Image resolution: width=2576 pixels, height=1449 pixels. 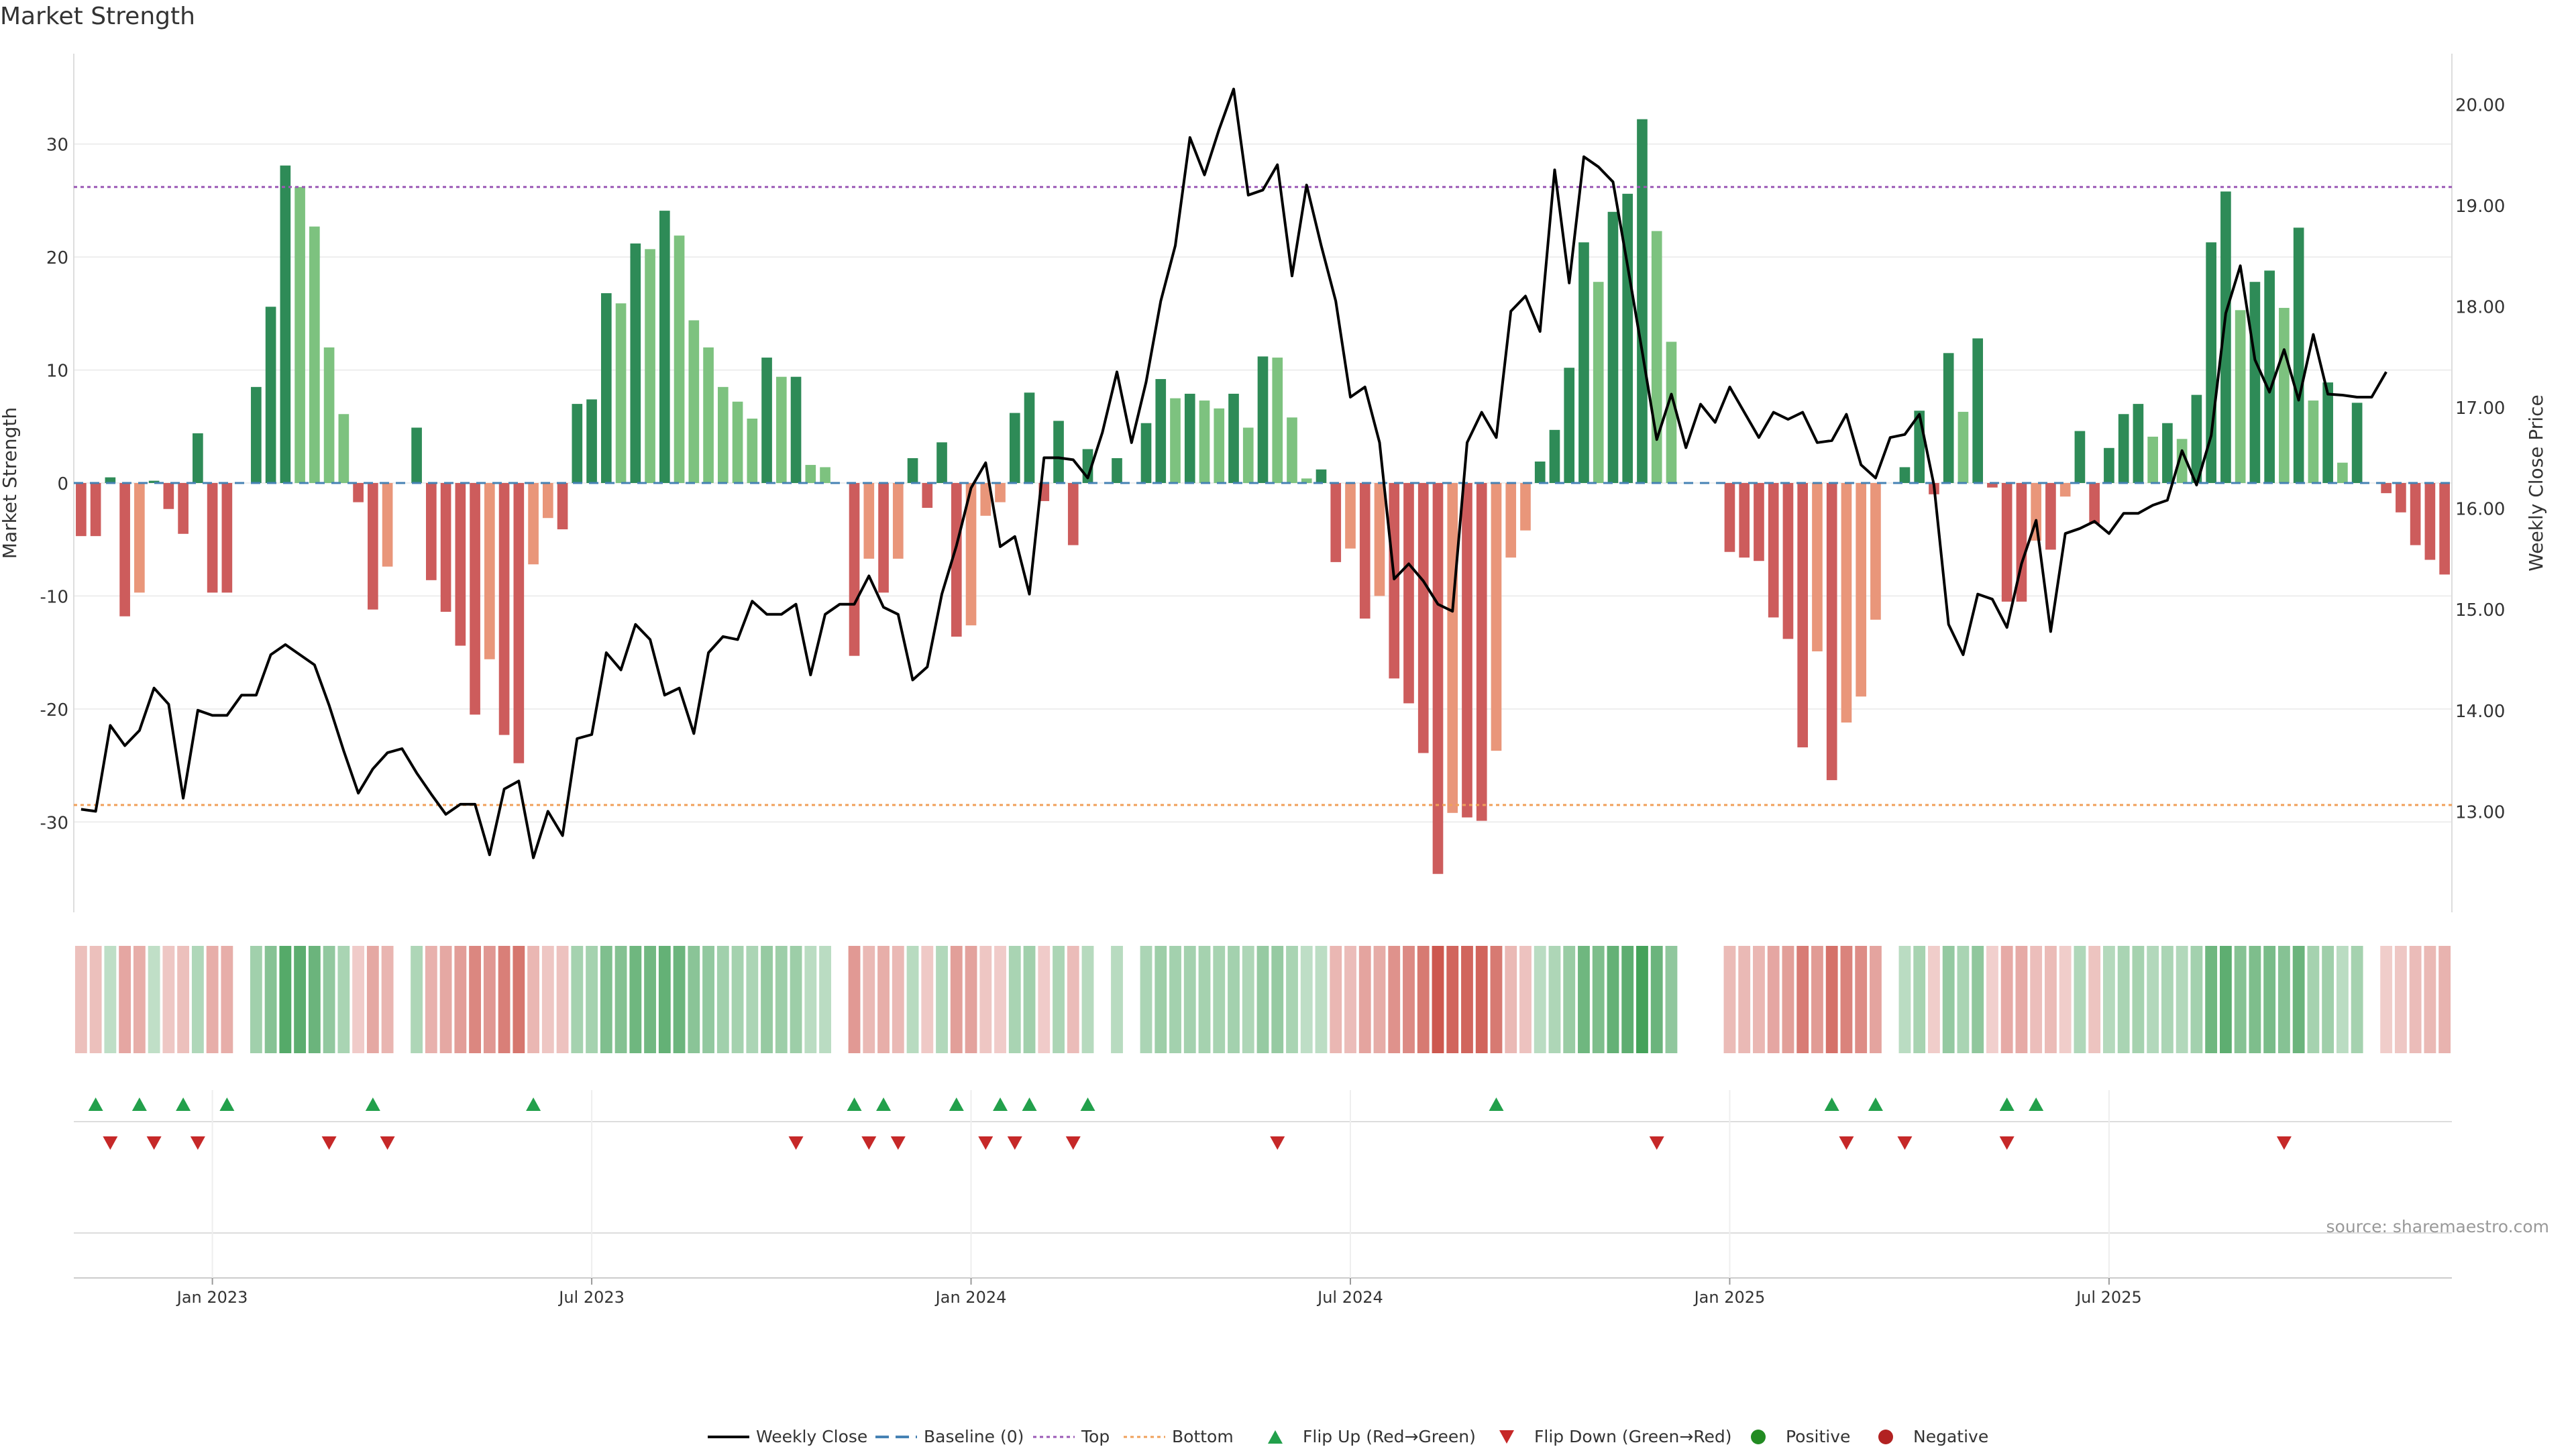 I want to click on source-credit: source: sharemaestro.com, so click(x=2438, y=1226).